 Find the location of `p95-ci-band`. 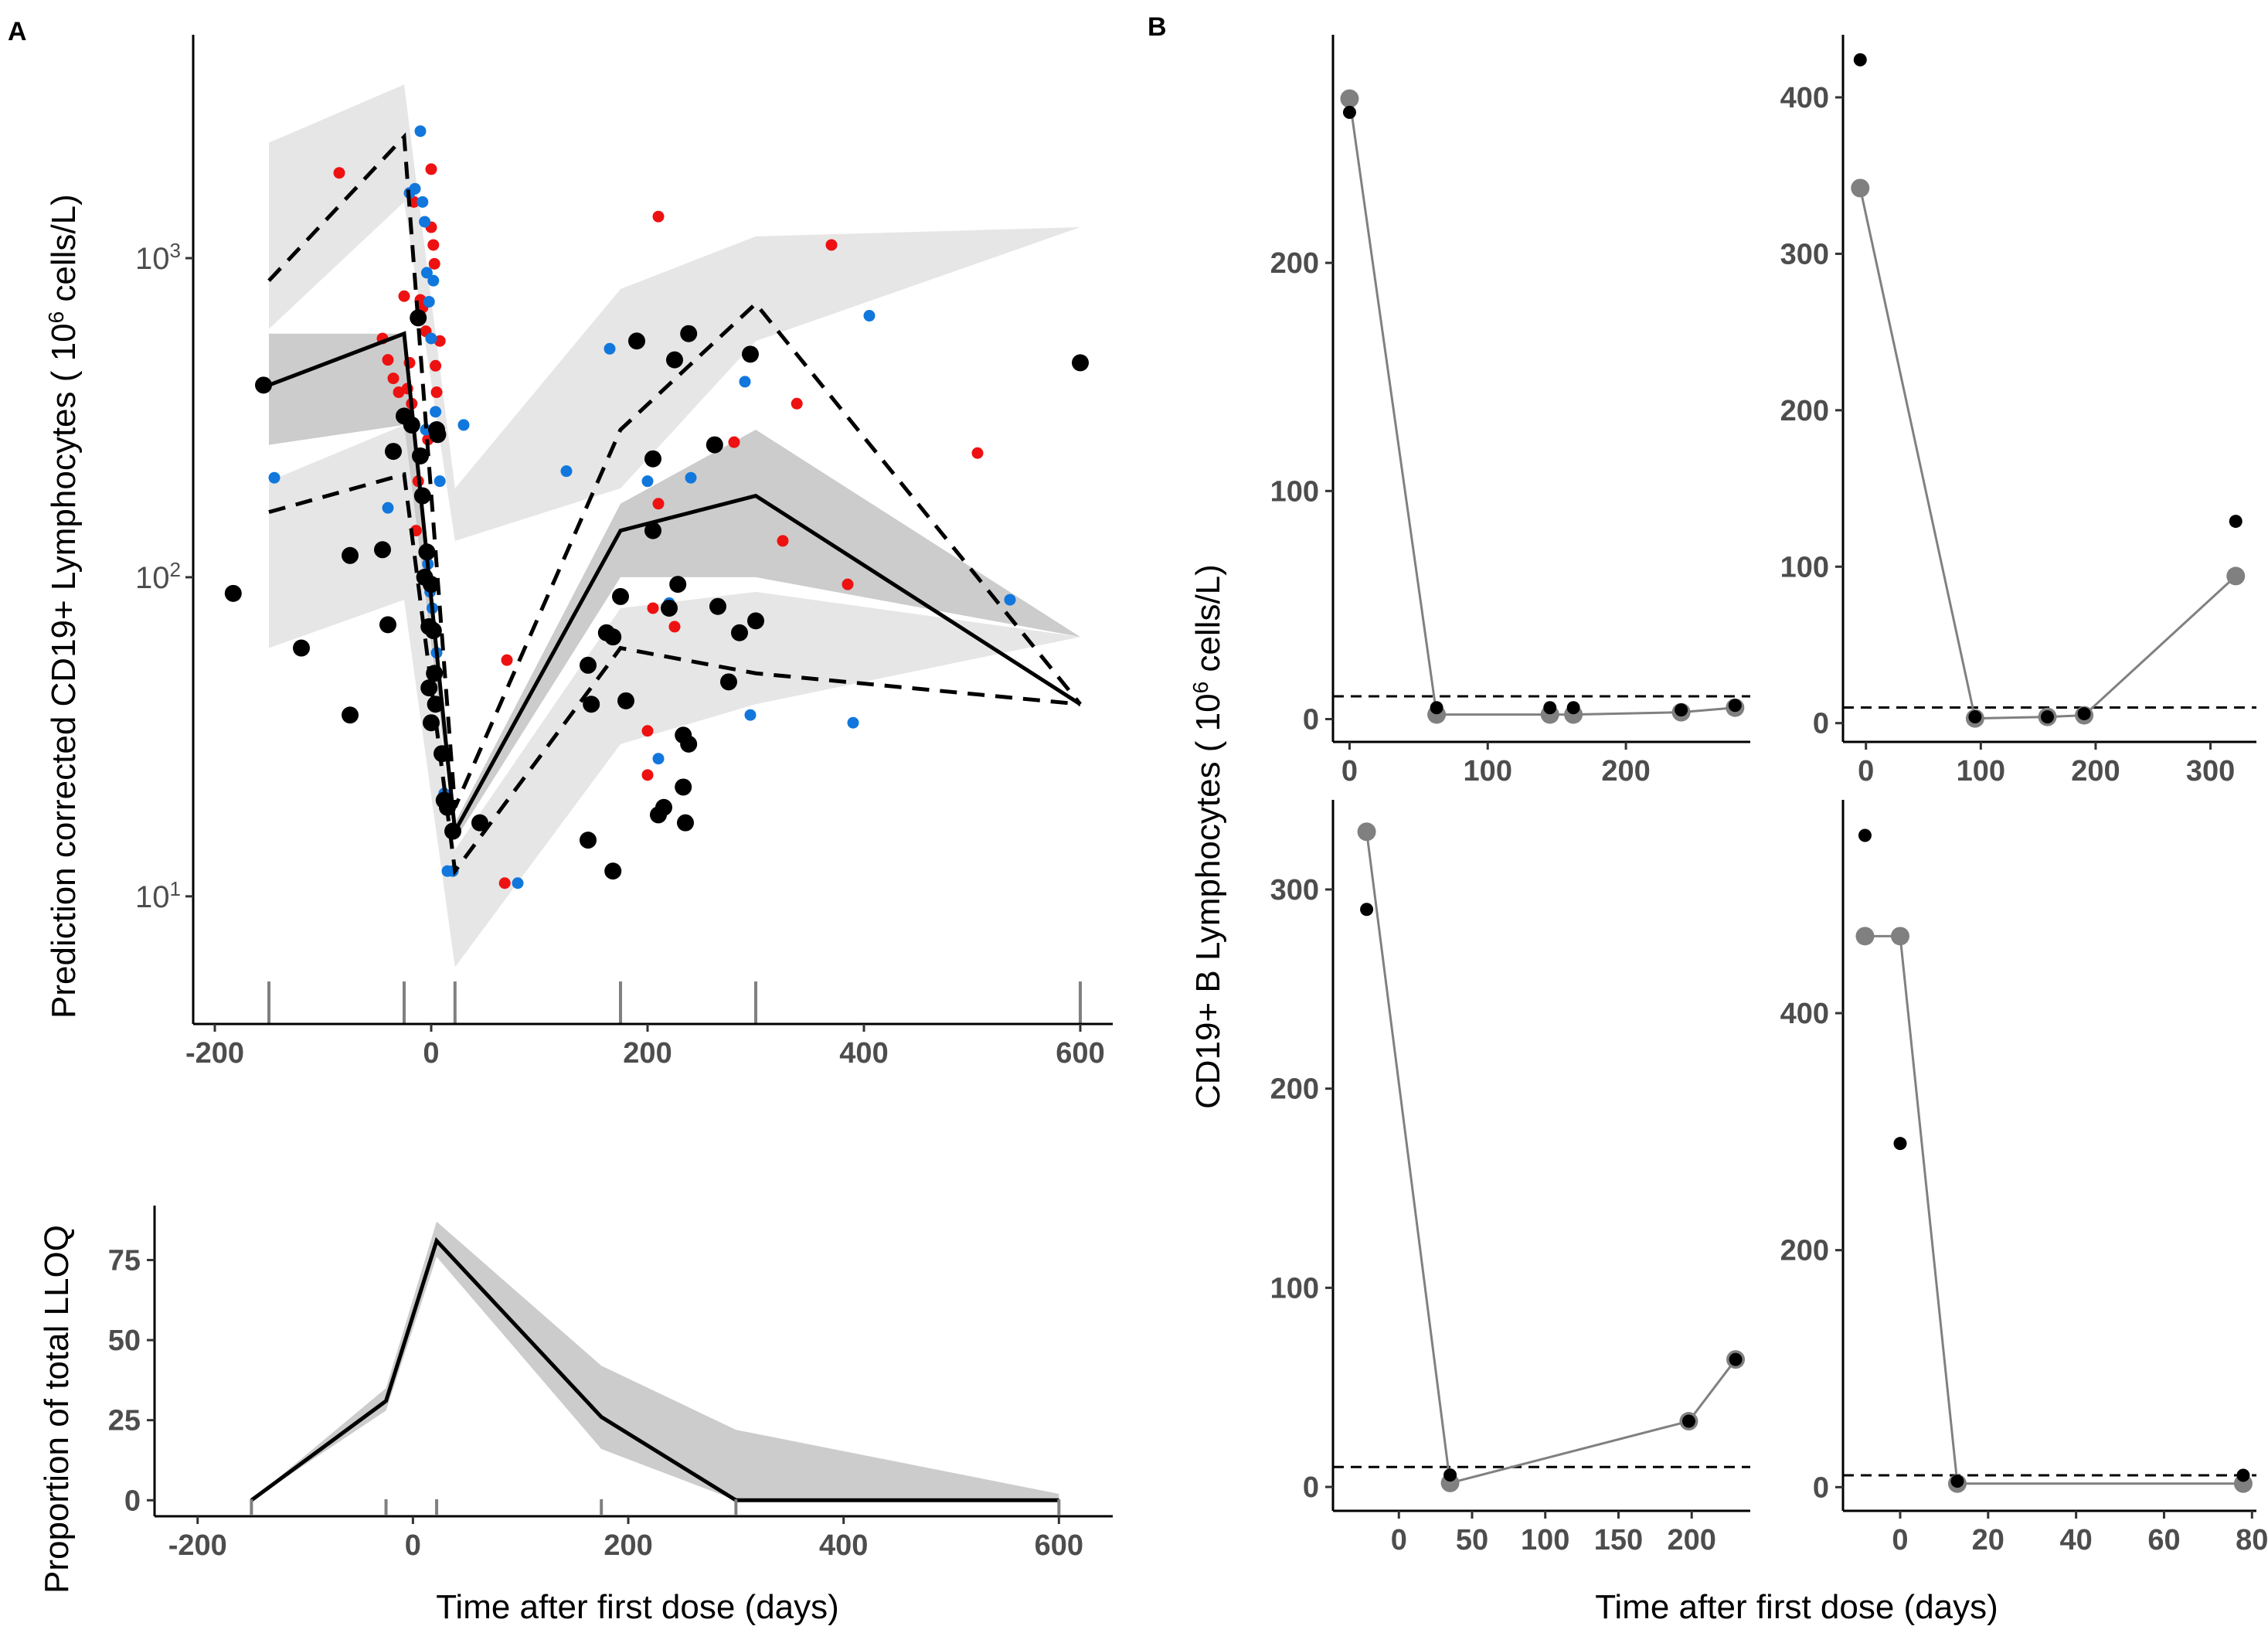

p95-ci-band is located at coordinates (674, 312).